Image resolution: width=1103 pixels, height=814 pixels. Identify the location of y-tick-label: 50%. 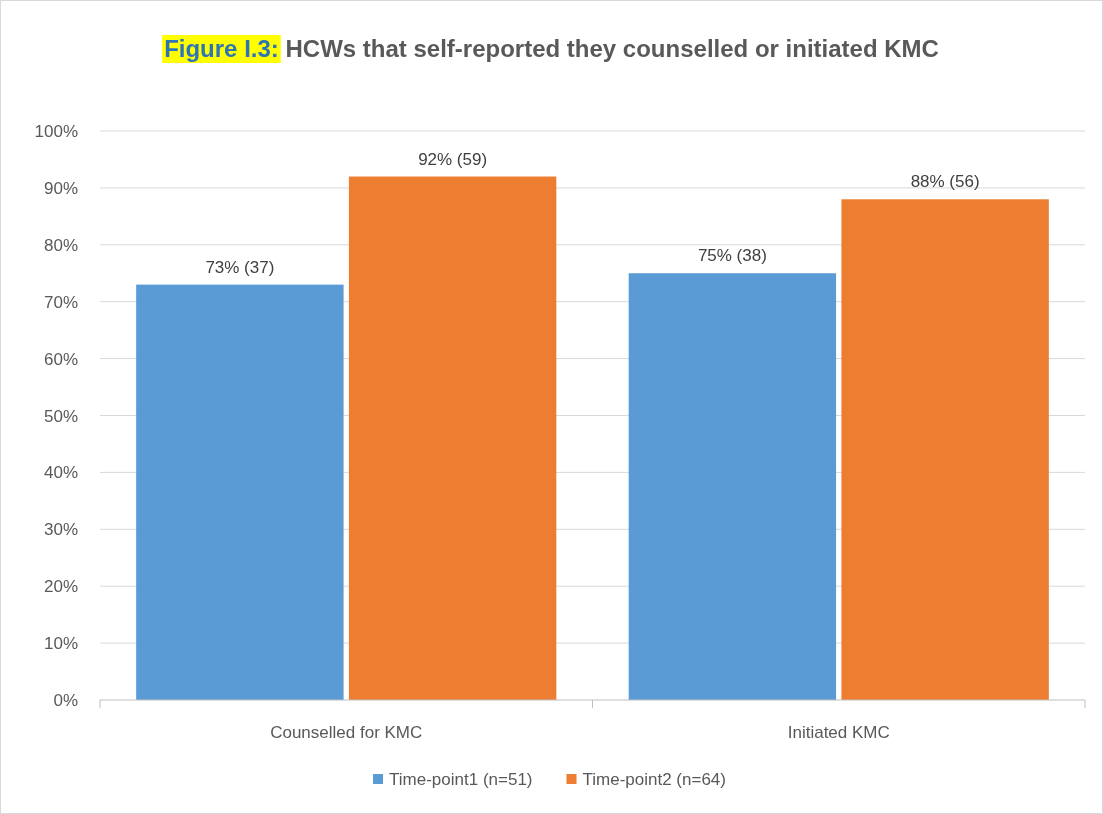
(60, 416).